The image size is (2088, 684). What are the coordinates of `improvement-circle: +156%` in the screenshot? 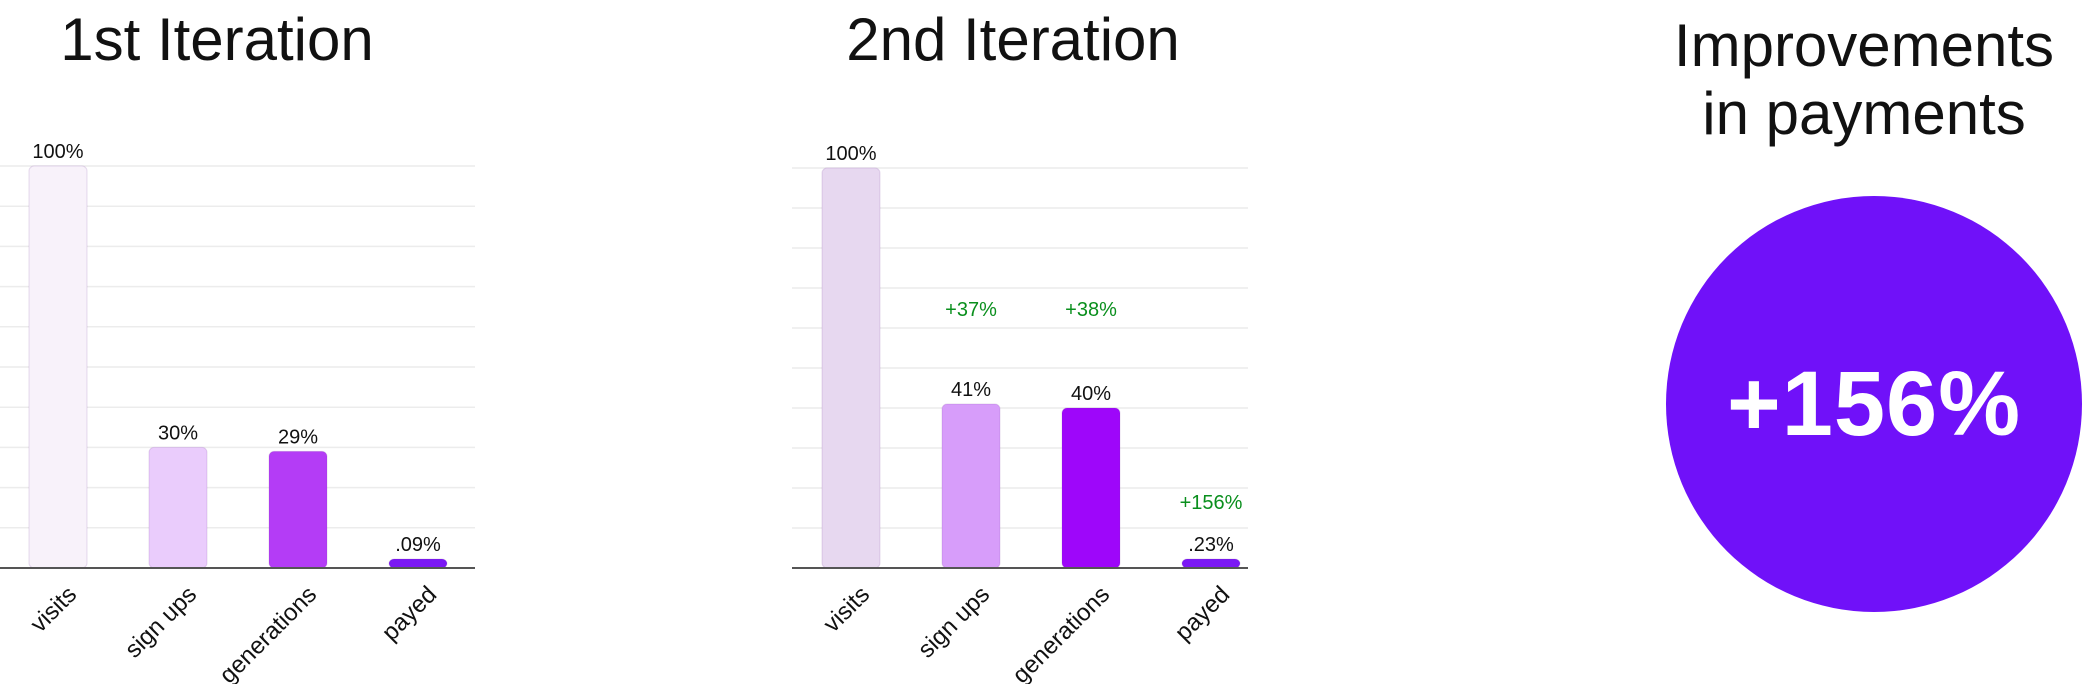 It's located at (1874, 404).